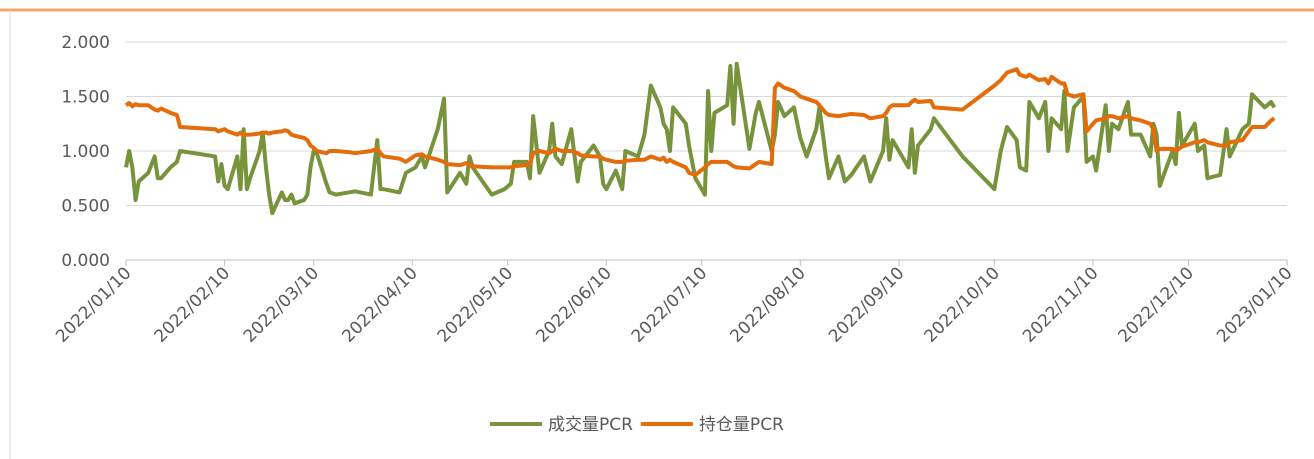  I want to click on x-tick-label: 2022/07/10, so click(669, 304).